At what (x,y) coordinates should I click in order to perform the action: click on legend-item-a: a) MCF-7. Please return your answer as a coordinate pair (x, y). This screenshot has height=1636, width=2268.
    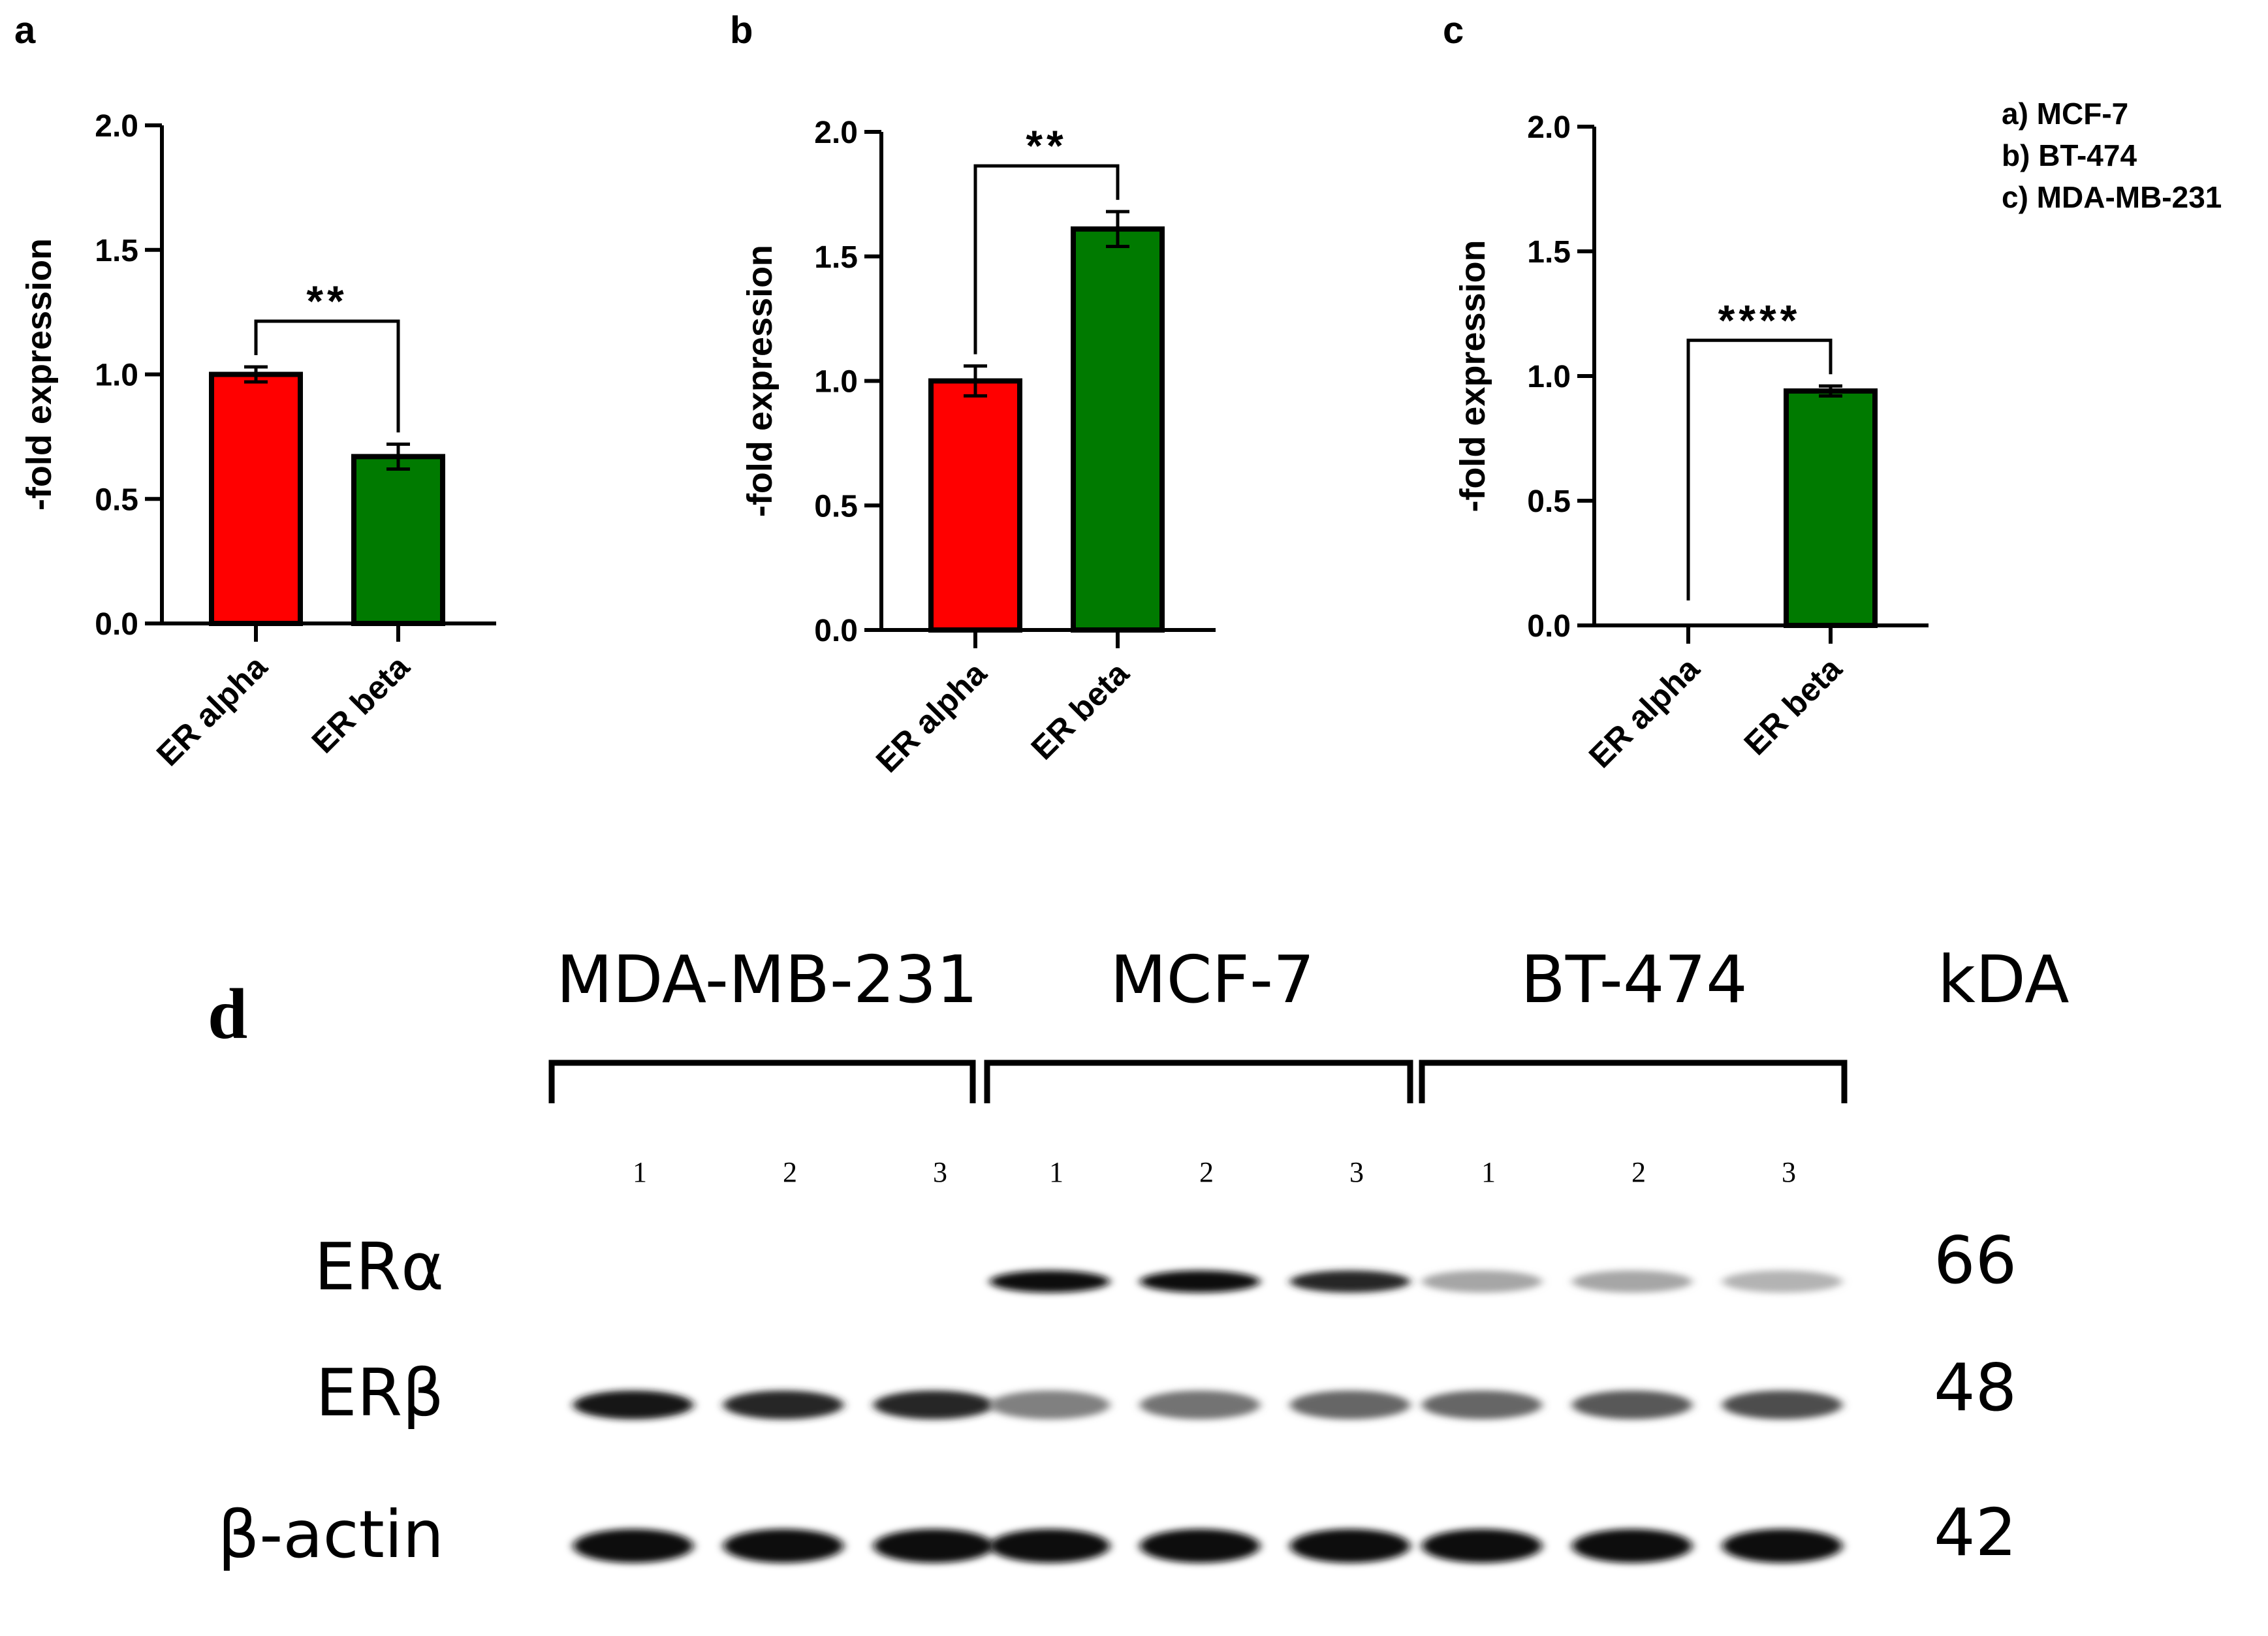
    Looking at the image, I should click on (2065, 114).